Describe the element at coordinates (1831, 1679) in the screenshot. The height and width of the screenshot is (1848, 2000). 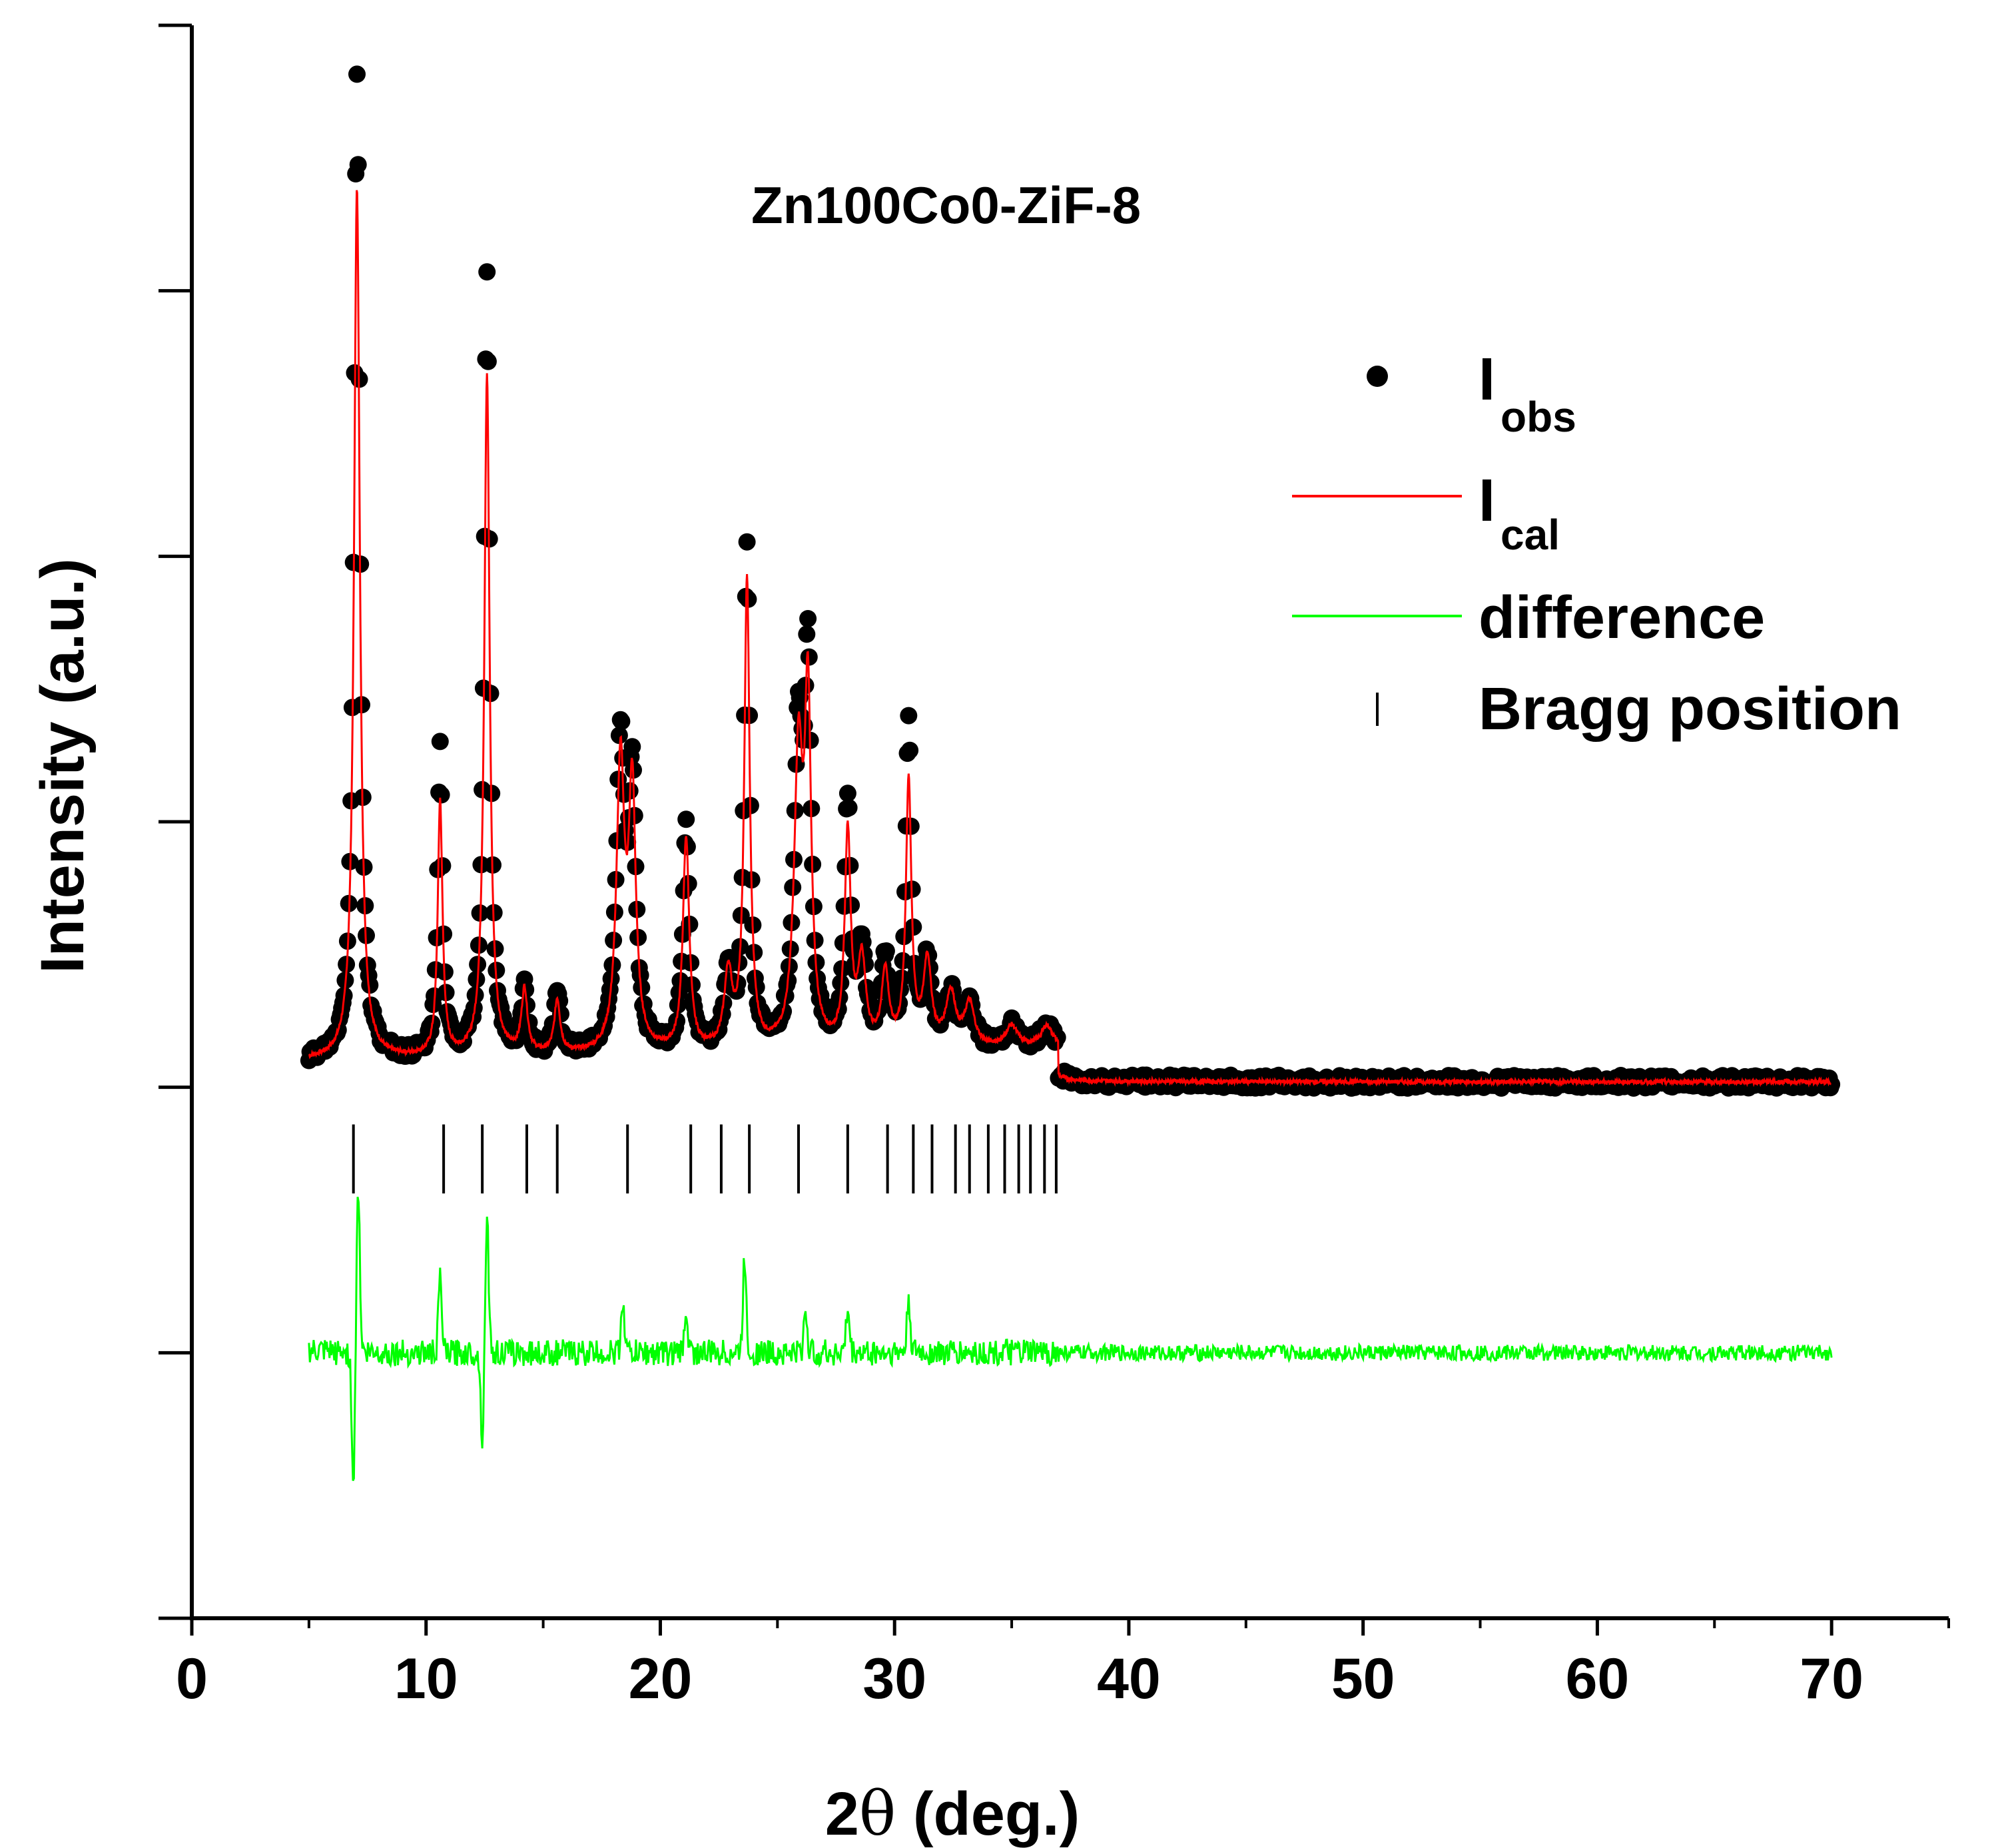
I see `x-tick-label: 70` at that location.